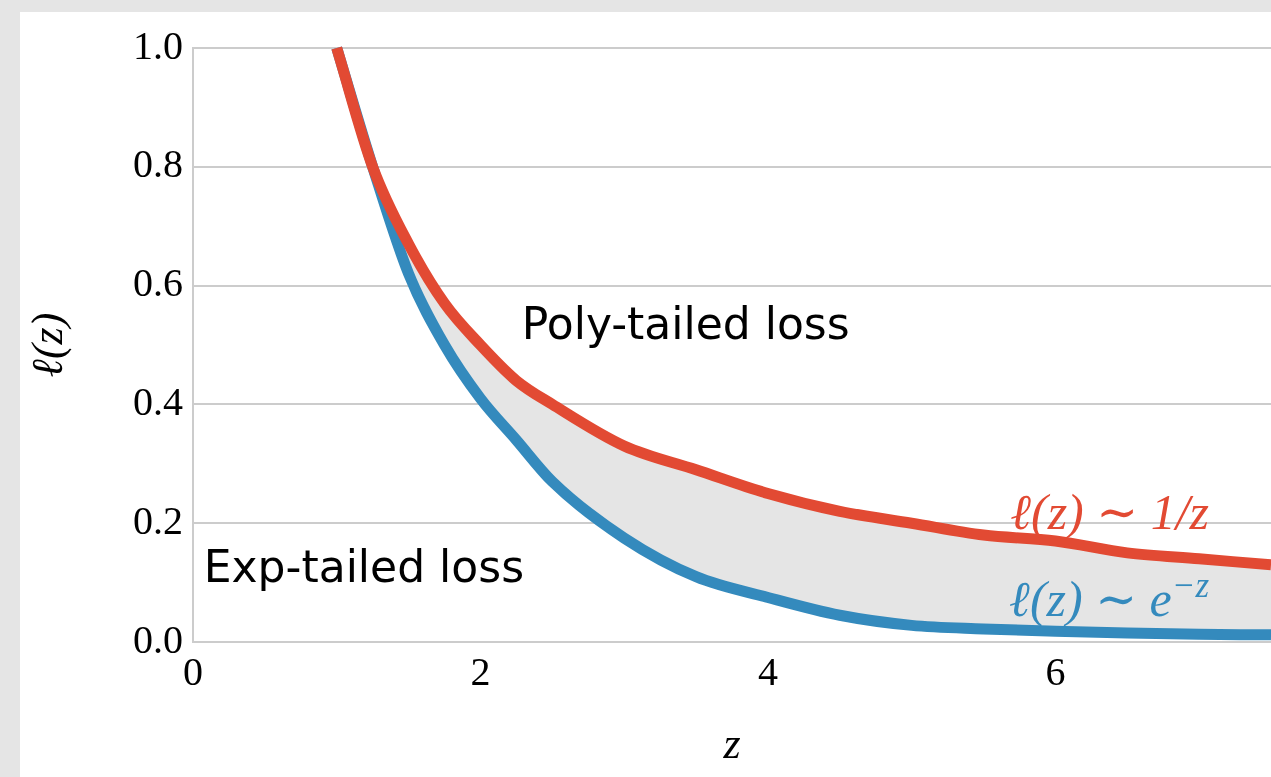  What do you see at coordinates (158, 283) in the screenshot?
I see `y-tick-label: 0.6` at bounding box center [158, 283].